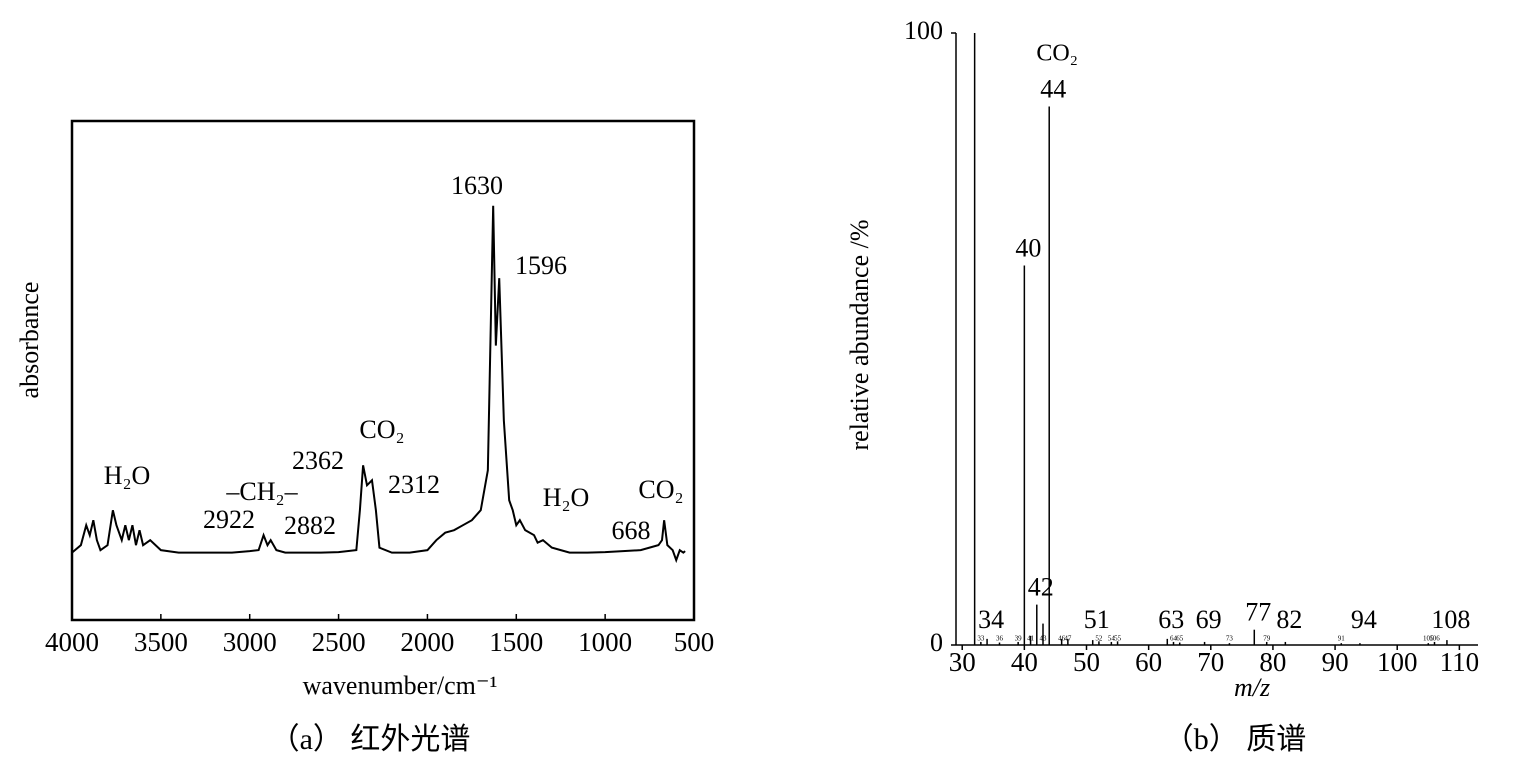 Image resolution: width=1517 pixels, height=781 pixels. I want to click on x-tick-label: 2500, so click(339, 642).